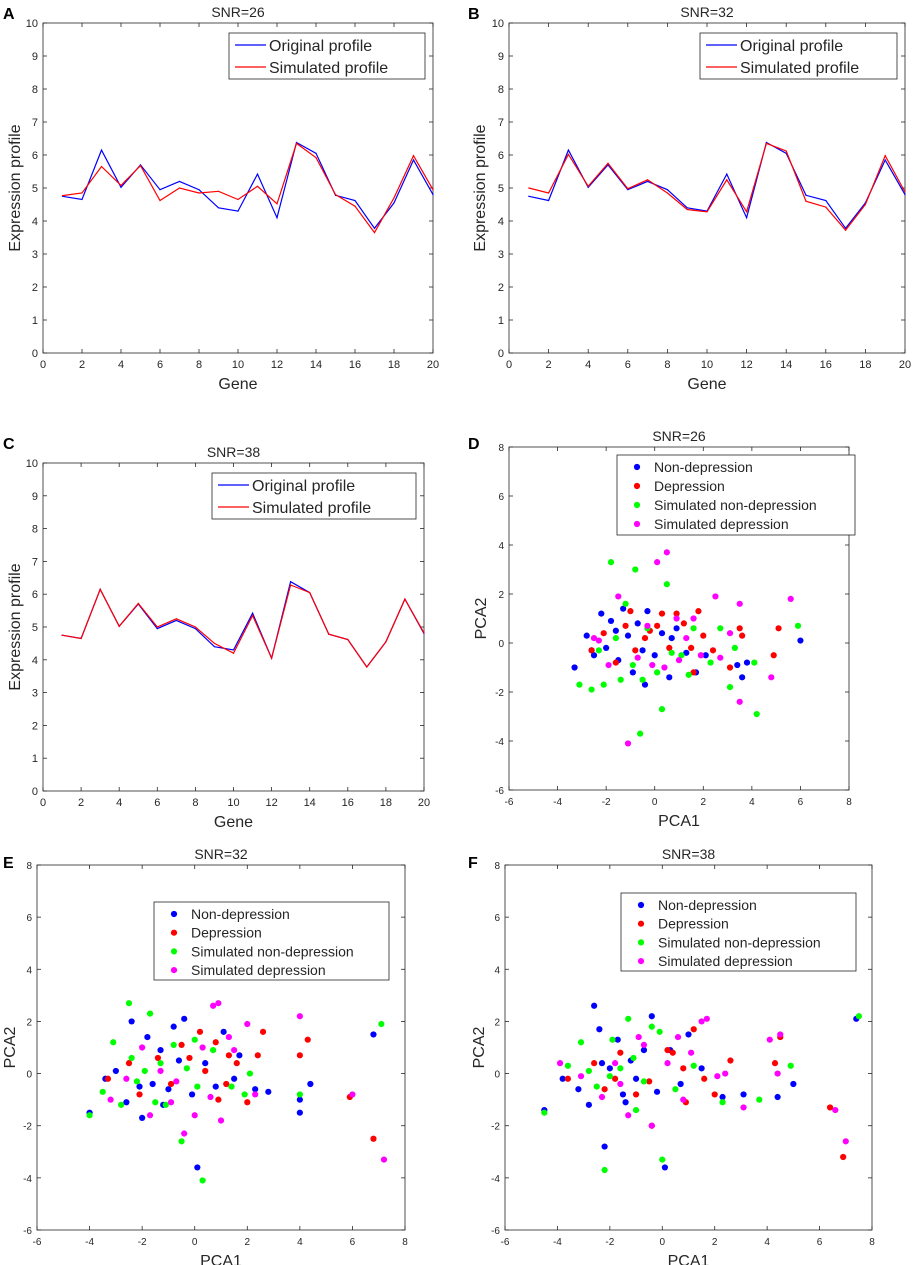 This screenshot has height=1265, width=913. I want to click on y-tick-label: 5, so click(35, 189).